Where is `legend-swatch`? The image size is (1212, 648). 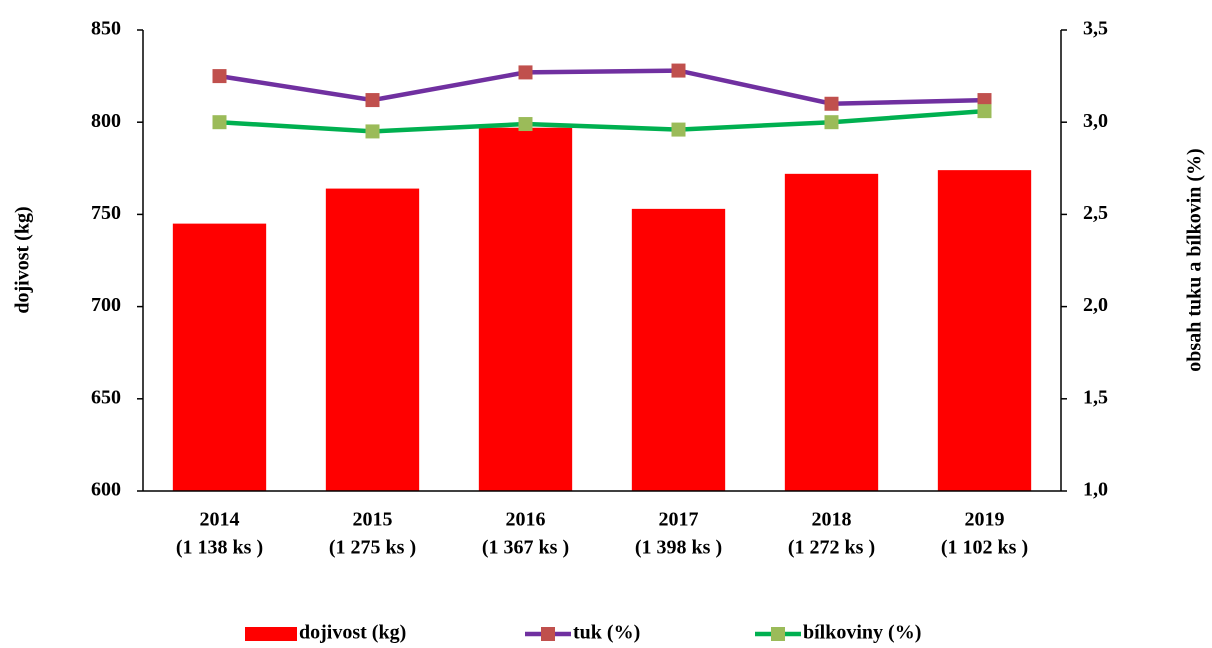
legend-swatch is located at coordinates (271, 634).